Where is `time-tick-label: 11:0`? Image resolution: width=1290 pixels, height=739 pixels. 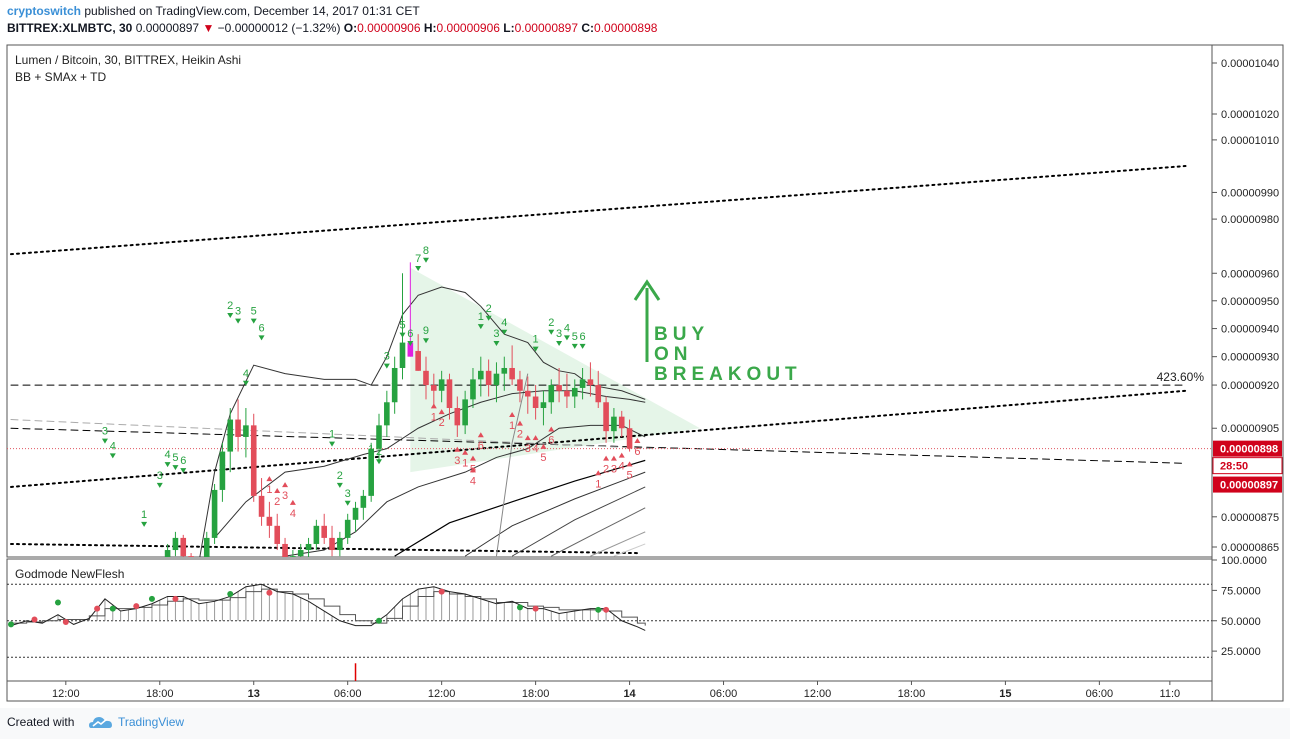 time-tick-label: 11:0 is located at coordinates (1170, 694).